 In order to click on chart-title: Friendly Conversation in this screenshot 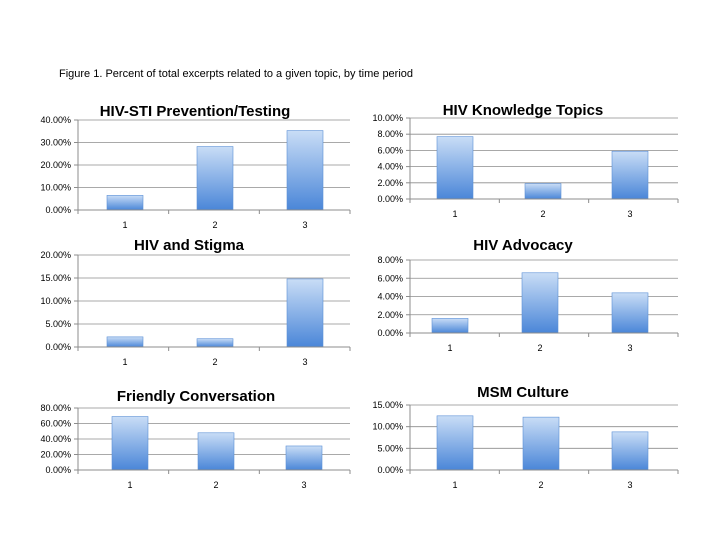, I will do `click(196, 396)`.